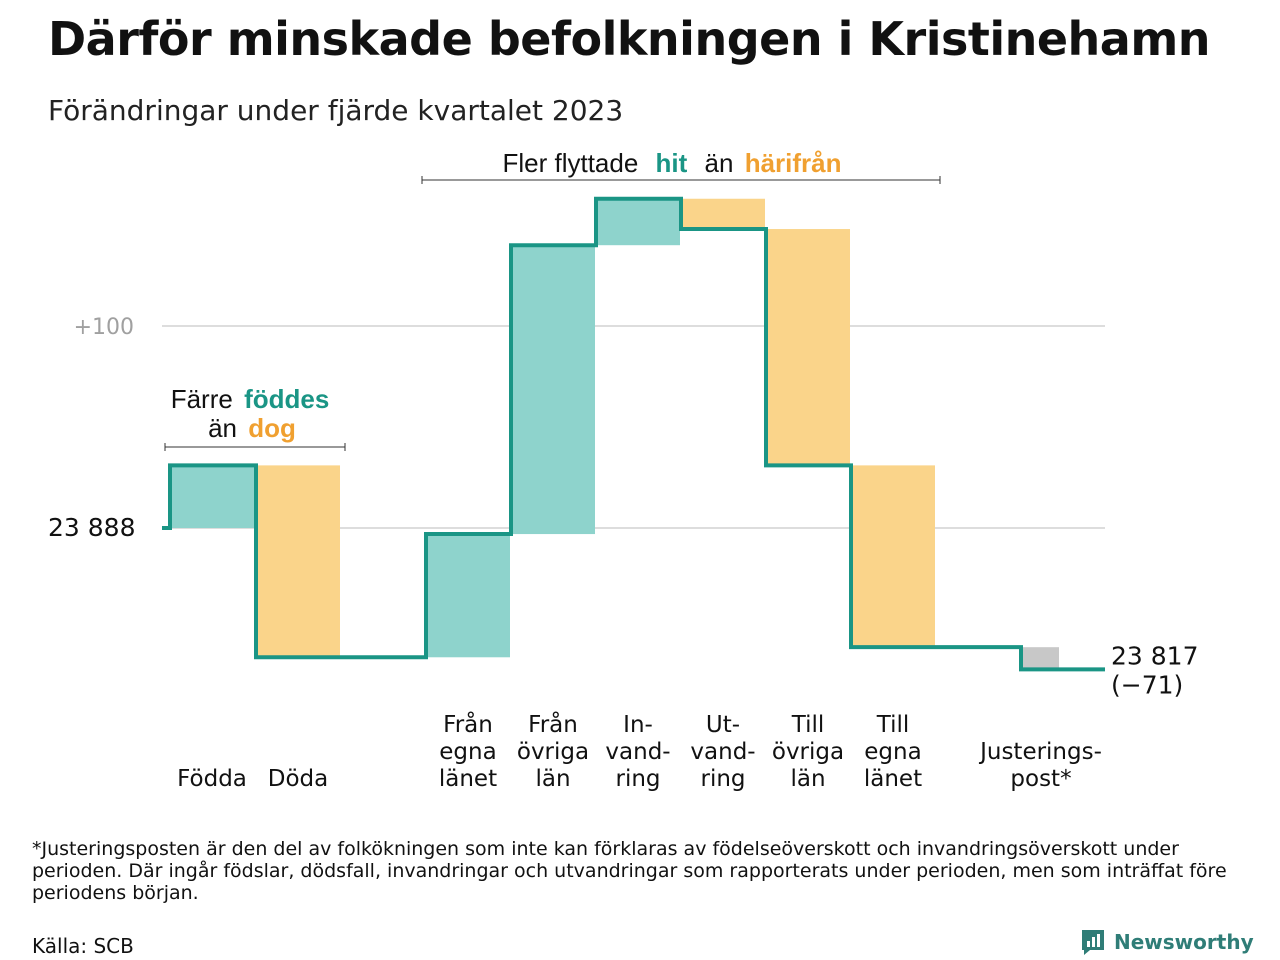  Describe the element at coordinates (1154, 655) in the screenshot. I see `end-value-label: 23 817` at that location.